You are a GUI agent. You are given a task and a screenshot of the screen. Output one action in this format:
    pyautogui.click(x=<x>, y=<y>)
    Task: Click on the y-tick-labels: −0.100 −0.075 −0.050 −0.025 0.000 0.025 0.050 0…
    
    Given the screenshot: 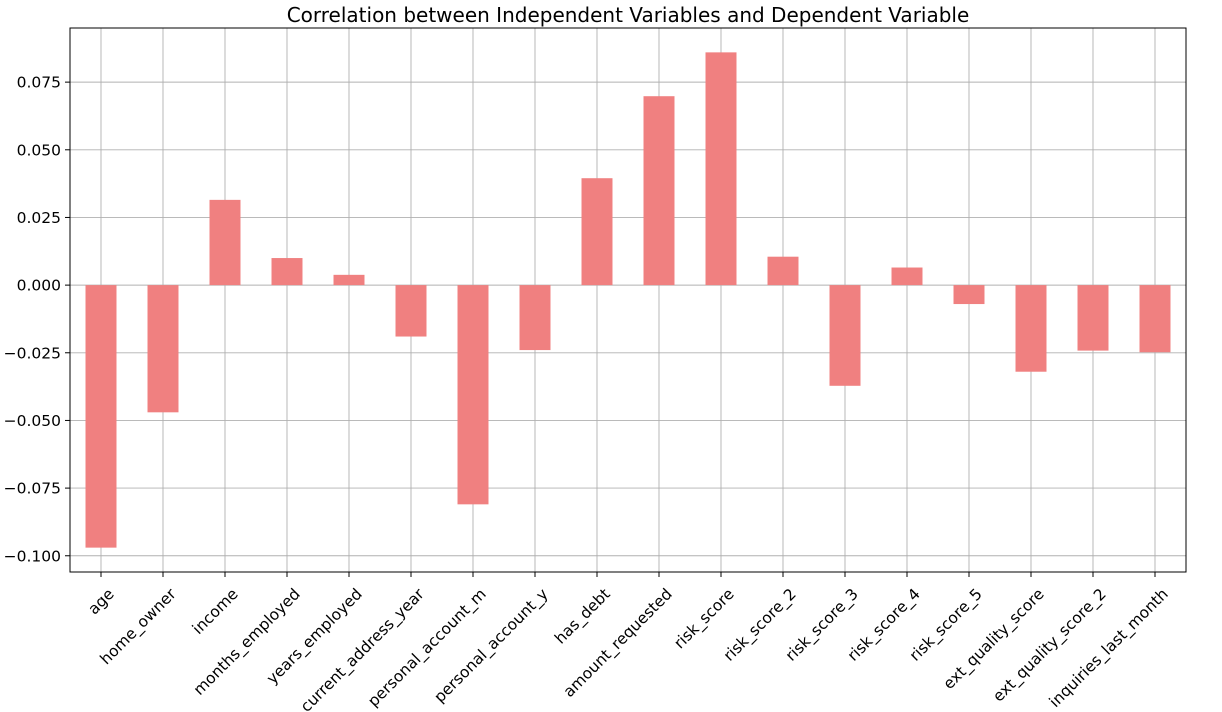 What is the action you would take?
    pyautogui.click(x=32, y=320)
    